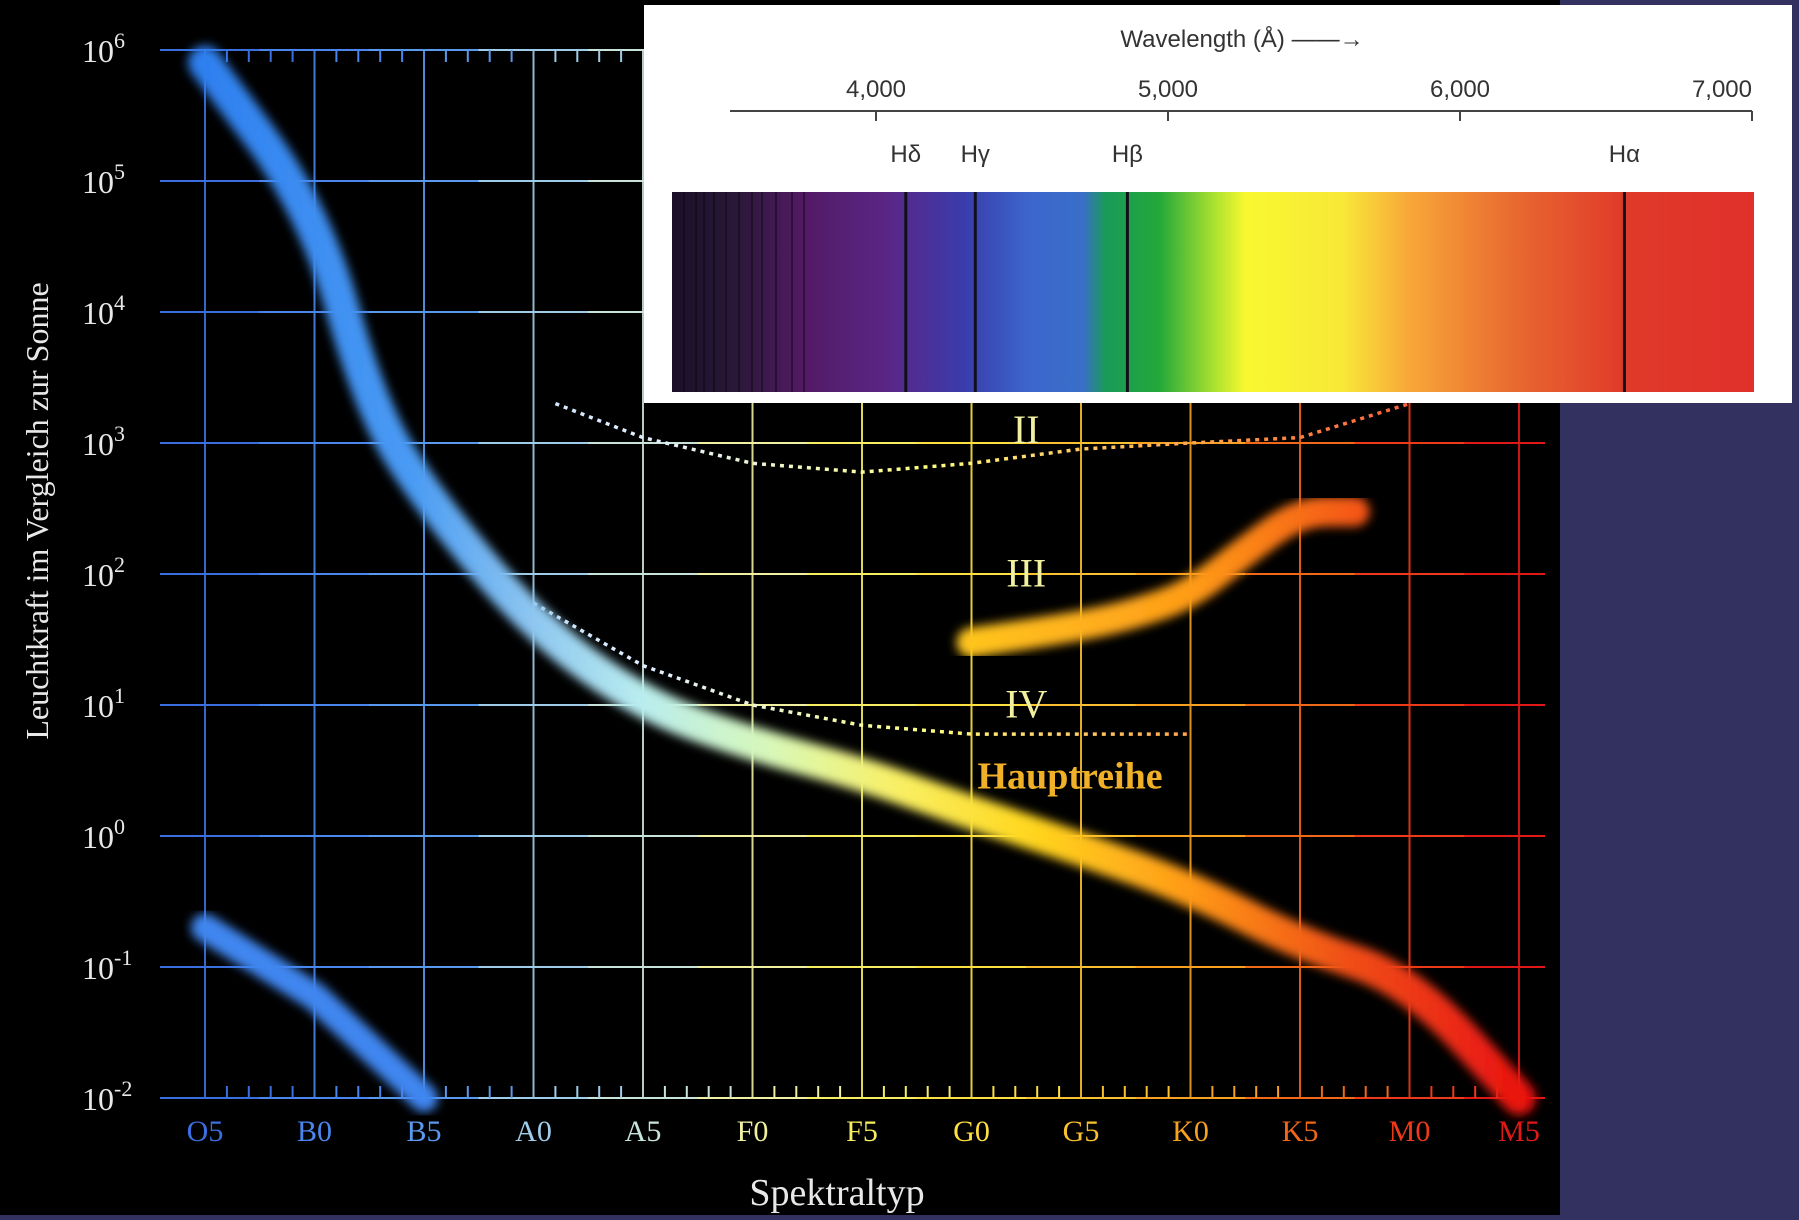 This screenshot has width=1799, height=1220. What do you see at coordinates (107, 965) in the screenshot?
I see `y-tick-label: 10⁻¹` at bounding box center [107, 965].